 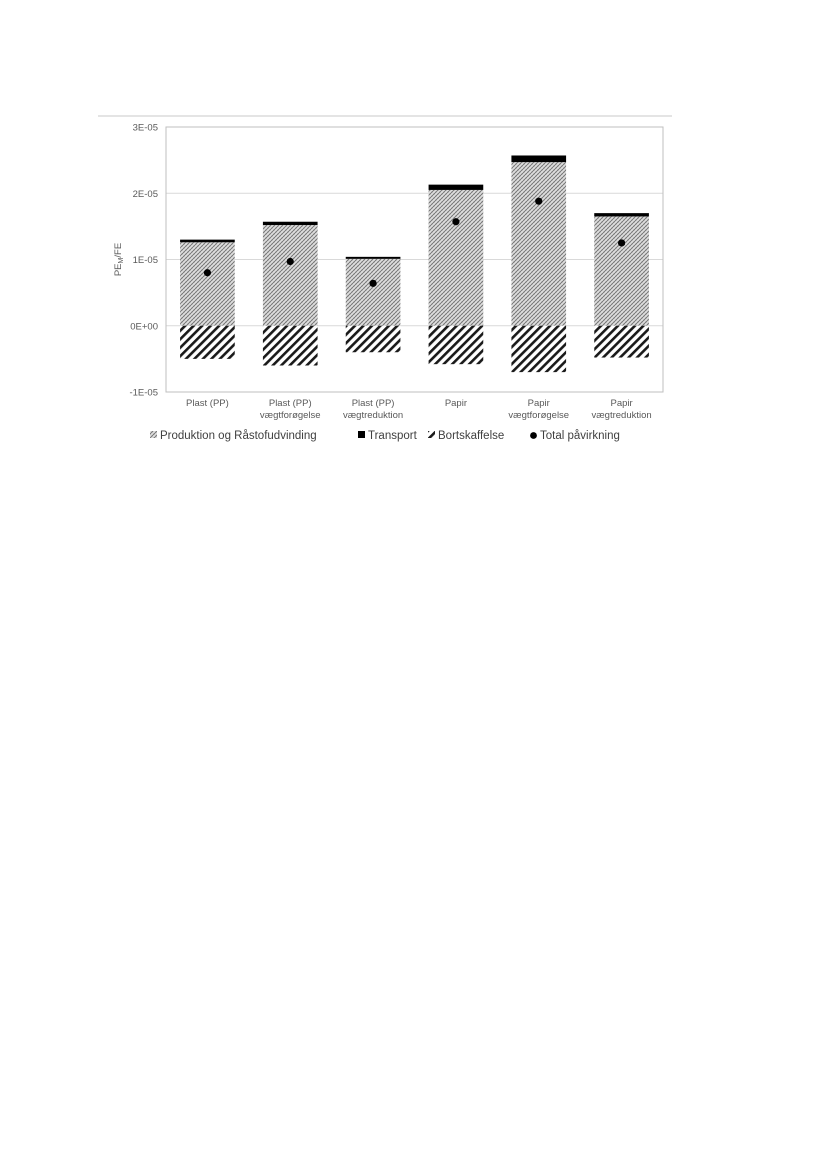 I want to click on legend-label: Total påvirkning, so click(x=580, y=436).